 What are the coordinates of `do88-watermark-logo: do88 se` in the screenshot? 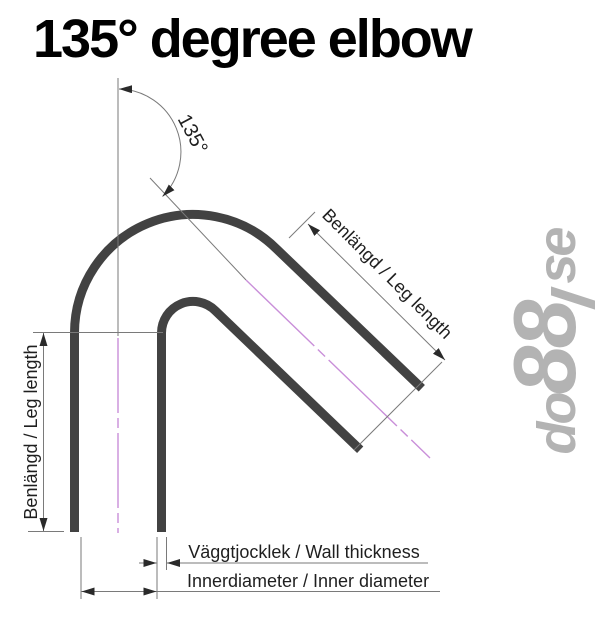 It's located at (545, 342).